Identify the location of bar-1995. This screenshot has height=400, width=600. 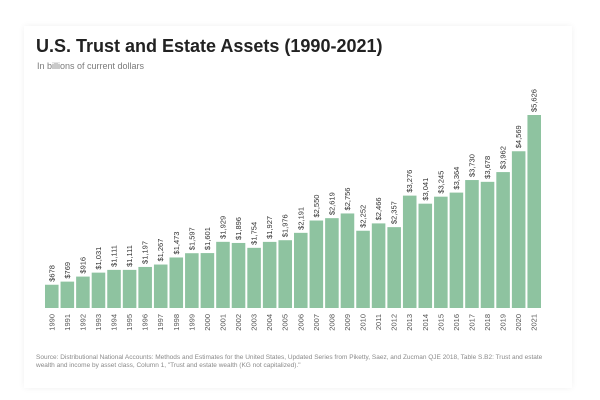
(129, 288).